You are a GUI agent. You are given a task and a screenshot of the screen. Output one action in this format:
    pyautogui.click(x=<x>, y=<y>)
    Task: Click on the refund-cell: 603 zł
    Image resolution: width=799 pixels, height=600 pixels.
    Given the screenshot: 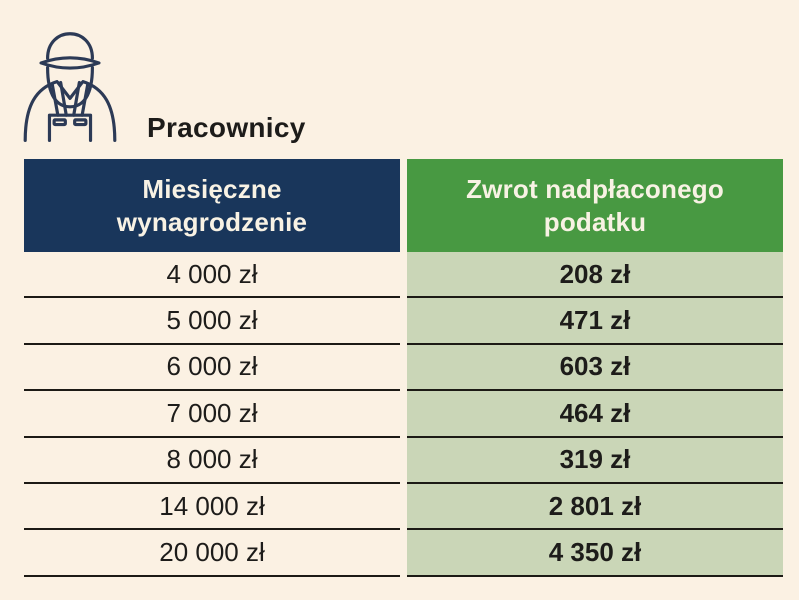 What is the action you would take?
    pyautogui.click(x=595, y=368)
    